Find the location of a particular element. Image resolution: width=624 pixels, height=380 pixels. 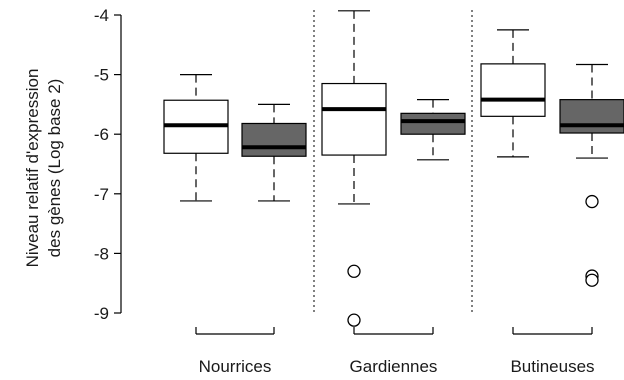

y-tick-label: -4 is located at coordinates (101, 15).